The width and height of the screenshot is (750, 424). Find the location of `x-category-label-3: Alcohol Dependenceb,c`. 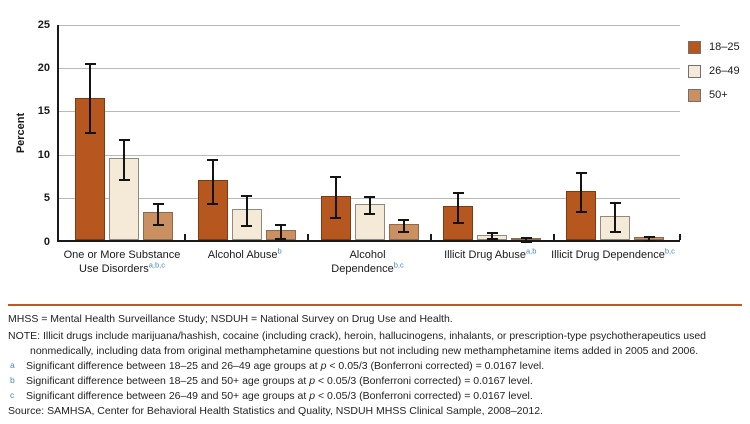

x-category-label-3: Alcohol Dependenceb,c is located at coordinates (368, 262).